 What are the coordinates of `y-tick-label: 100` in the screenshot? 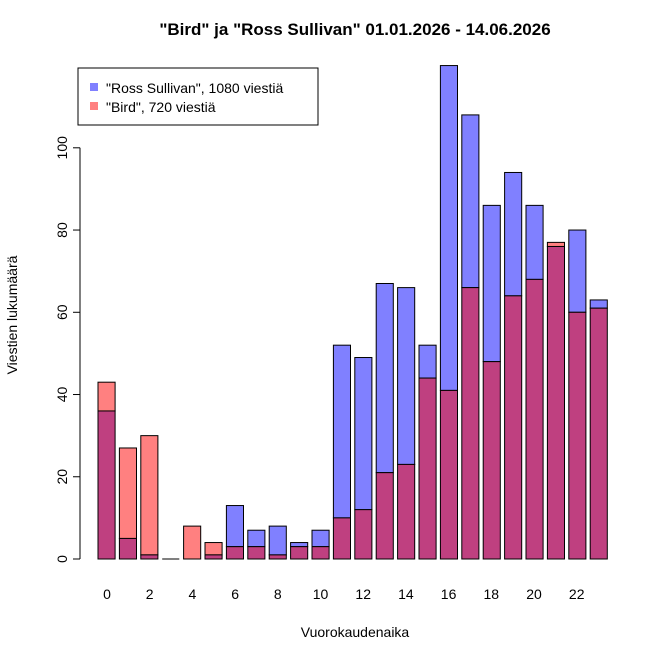 It's located at (62, 148).